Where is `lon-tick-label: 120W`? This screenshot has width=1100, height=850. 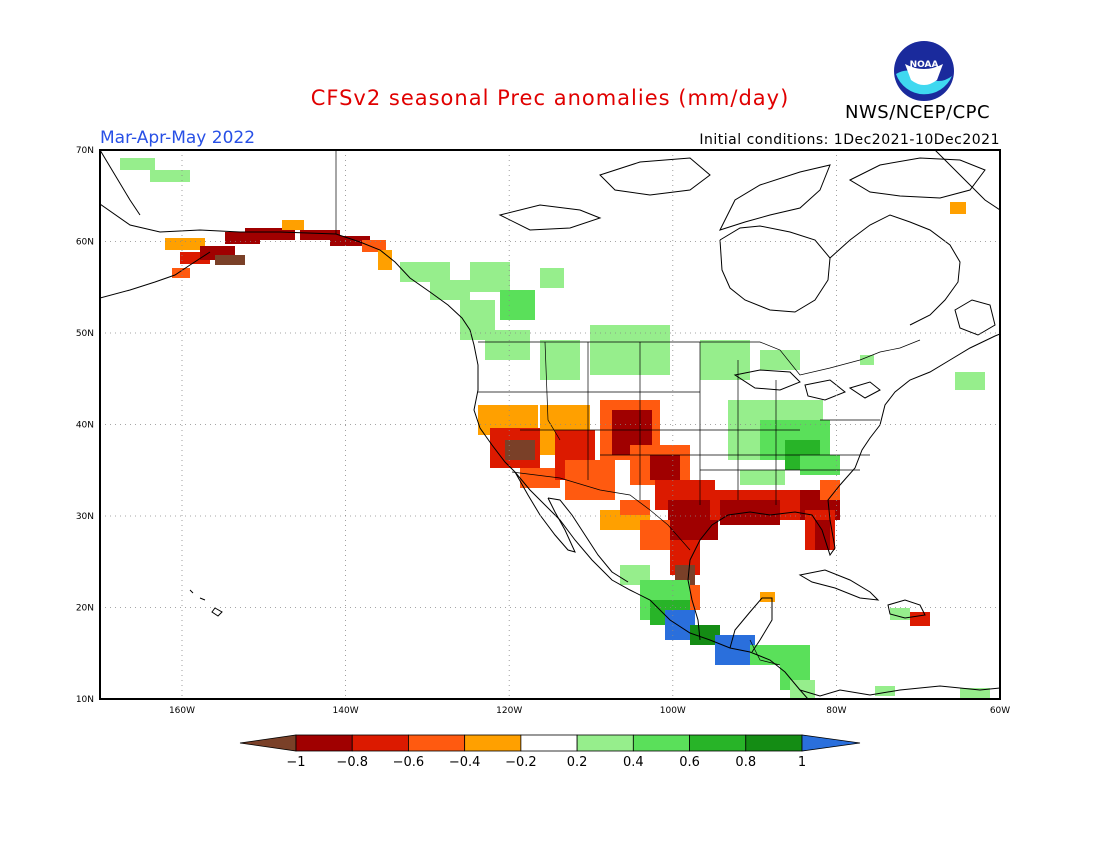
lon-tick-label: 120W is located at coordinates (509, 711).